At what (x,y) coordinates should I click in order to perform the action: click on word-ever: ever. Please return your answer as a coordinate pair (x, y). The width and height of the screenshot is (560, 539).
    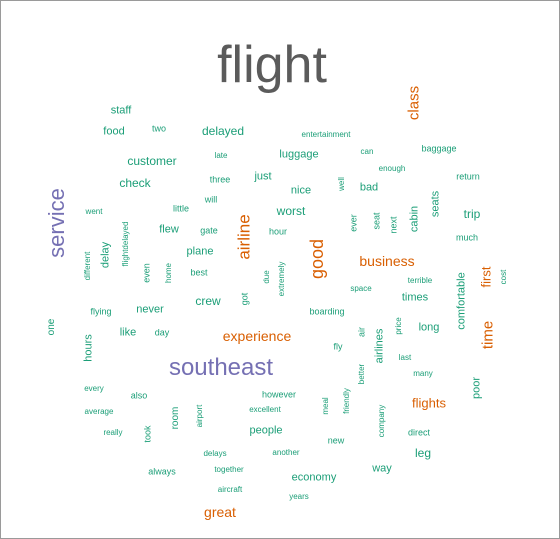
    Looking at the image, I should click on (353, 223).